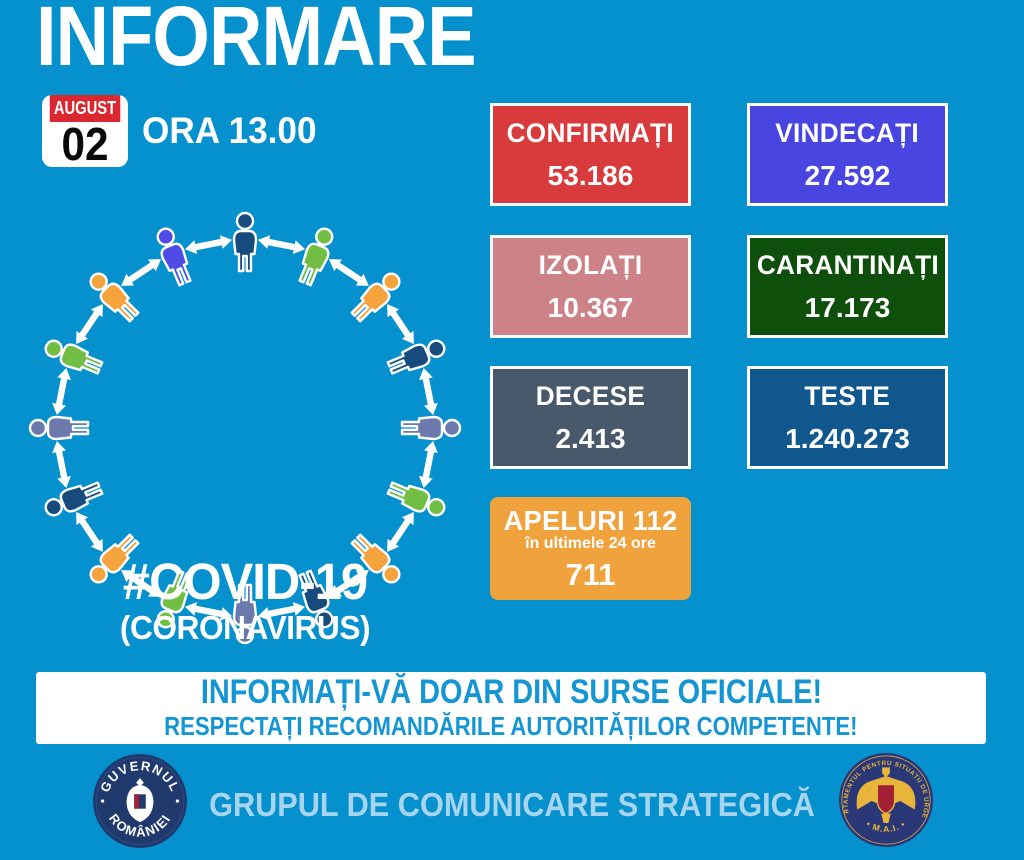 Image resolution: width=1024 pixels, height=860 pixels. What do you see at coordinates (886, 795) in the screenshot?
I see `dsu-eagle-emblem` at bounding box center [886, 795].